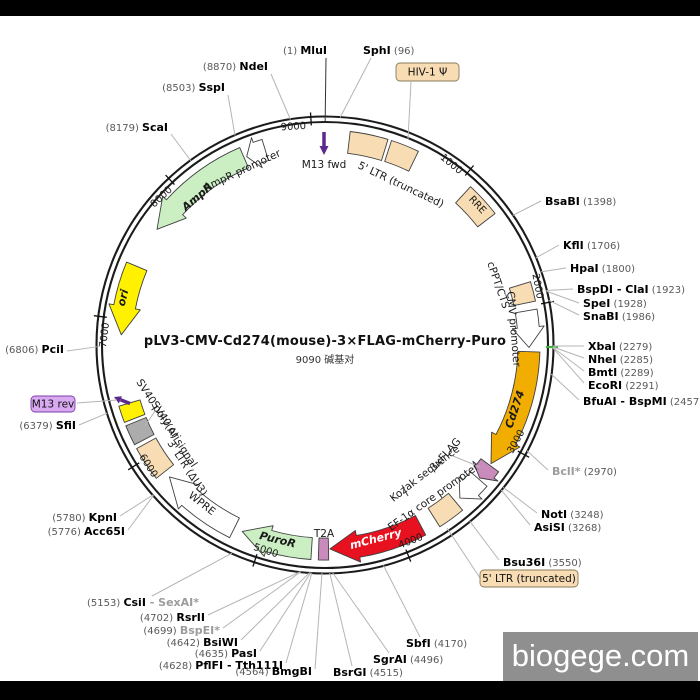  Describe the element at coordinates (84, 517) in the screenshot. I see `enzyme-label-KpnI: (5780) KpnI` at that location.